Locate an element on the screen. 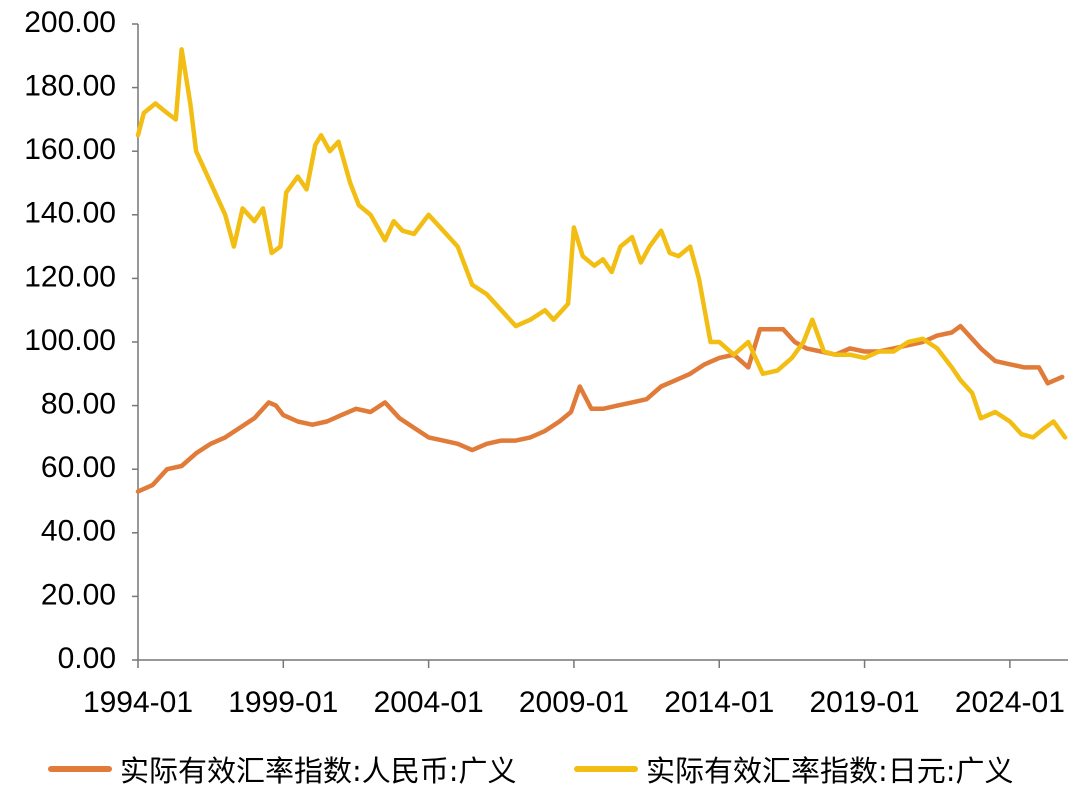 Image resolution: width=1080 pixels, height=796 pixels. y-tick-label: 0.00 is located at coordinates (87, 658).